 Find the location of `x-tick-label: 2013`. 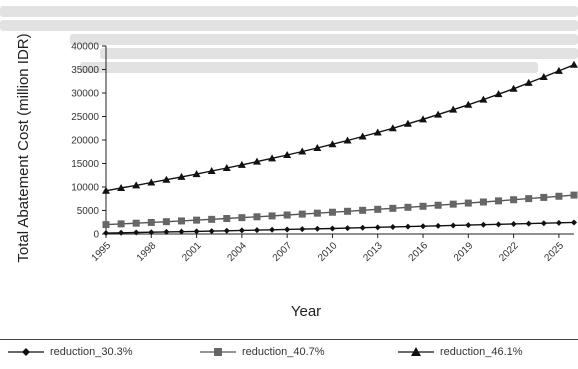

x-tick-label: 2013 is located at coordinates (373, 252).